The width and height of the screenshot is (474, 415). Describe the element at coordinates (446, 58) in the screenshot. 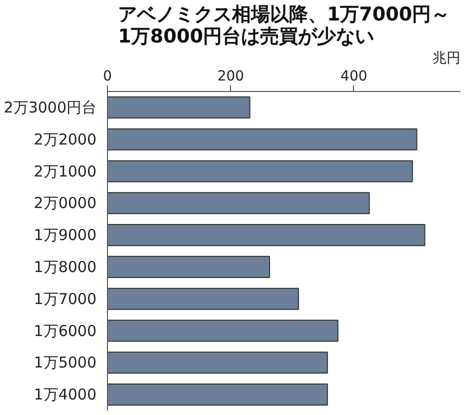

I see `x-axis-title: 兆円` at that location.